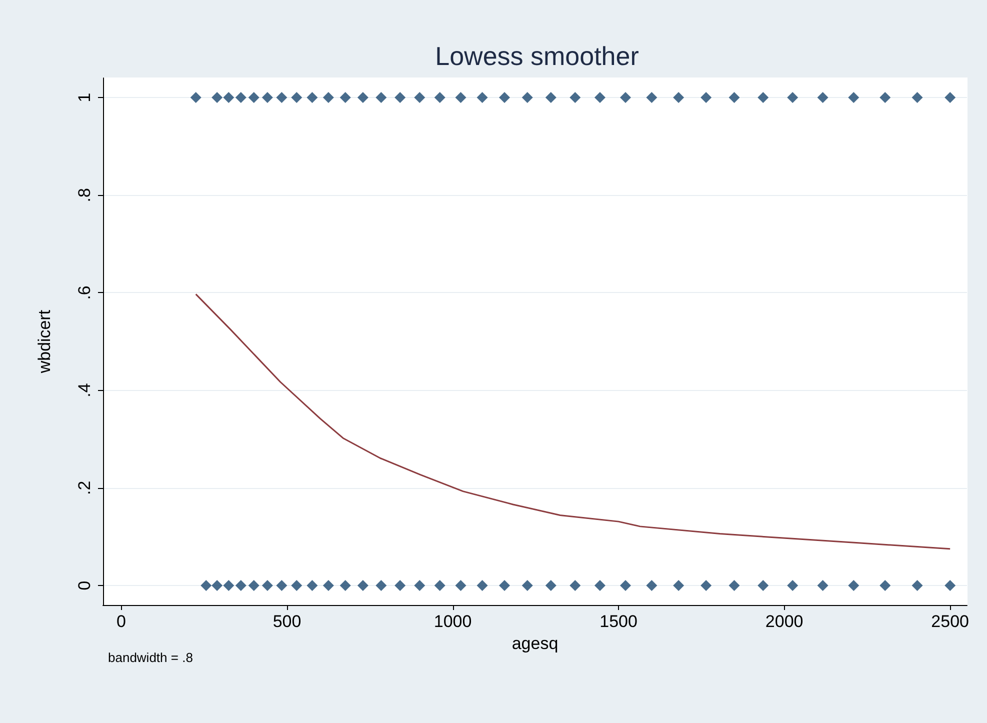 The height and width of the screenshot is (723, 987). What do you see at coordinates (84, 293) in the screenshot?
I see `y-tick-label: .6` at bounding box center [84, 293].